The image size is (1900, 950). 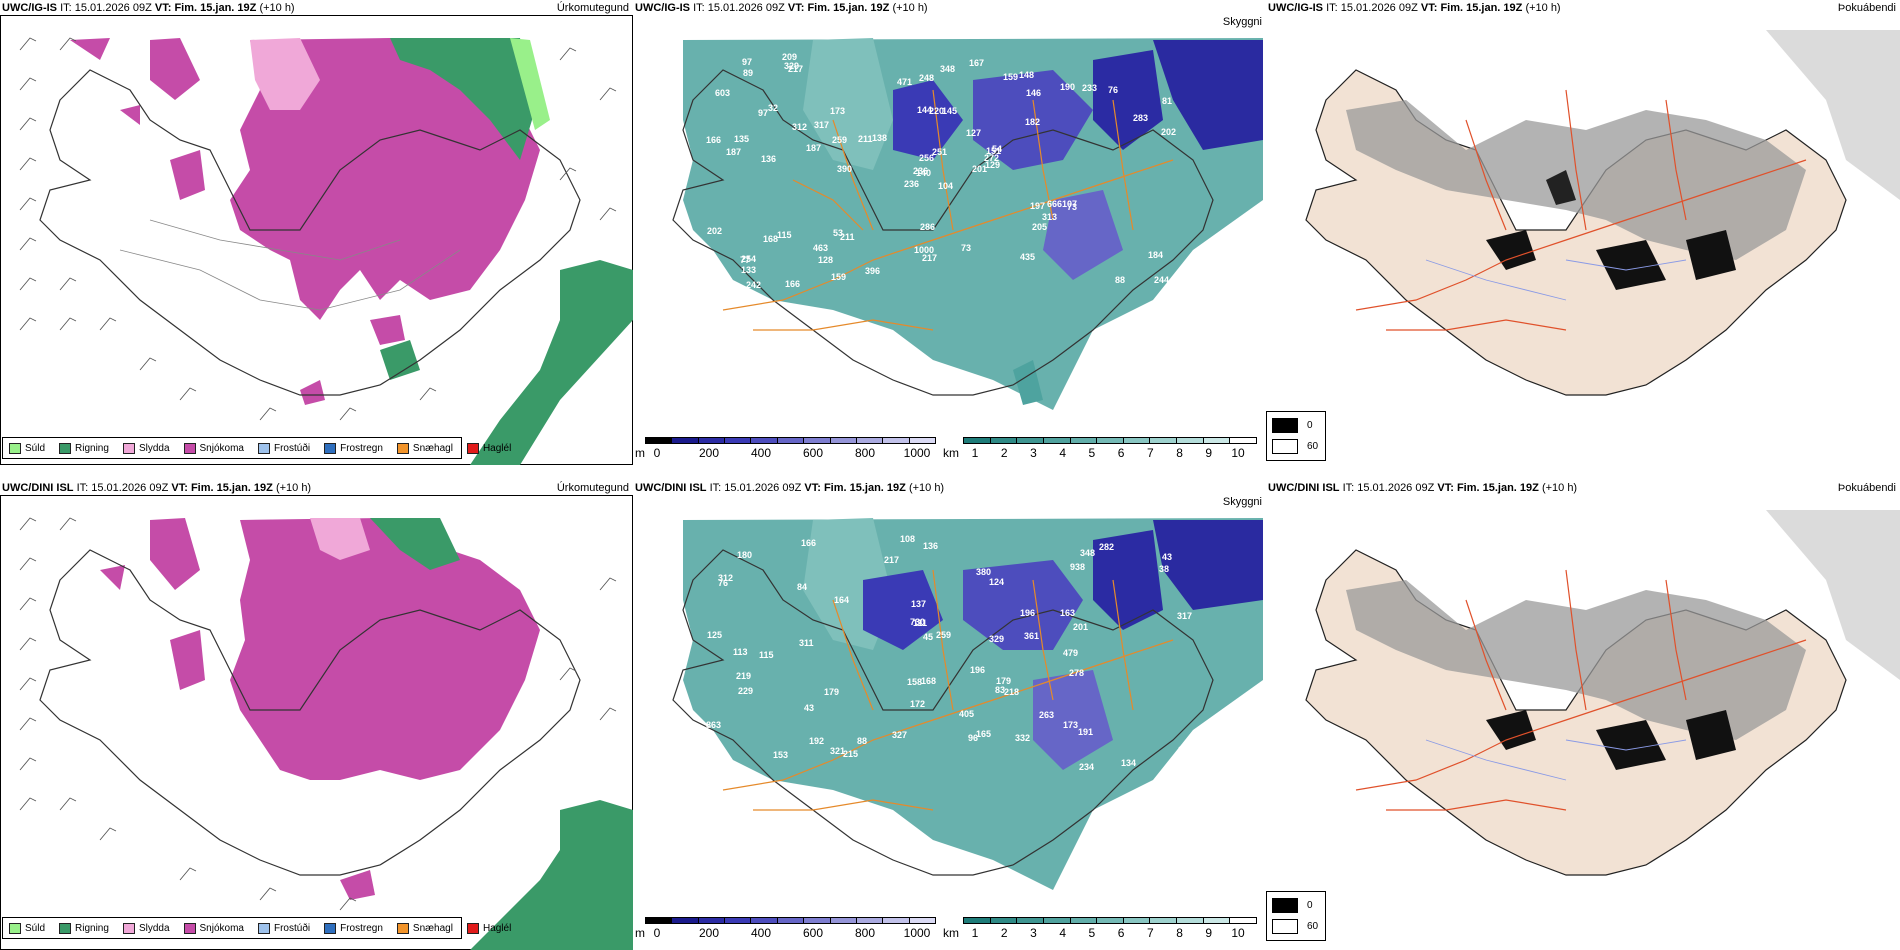 I want to click on ceiling-value-label: 151, so click(x=993, y=151).